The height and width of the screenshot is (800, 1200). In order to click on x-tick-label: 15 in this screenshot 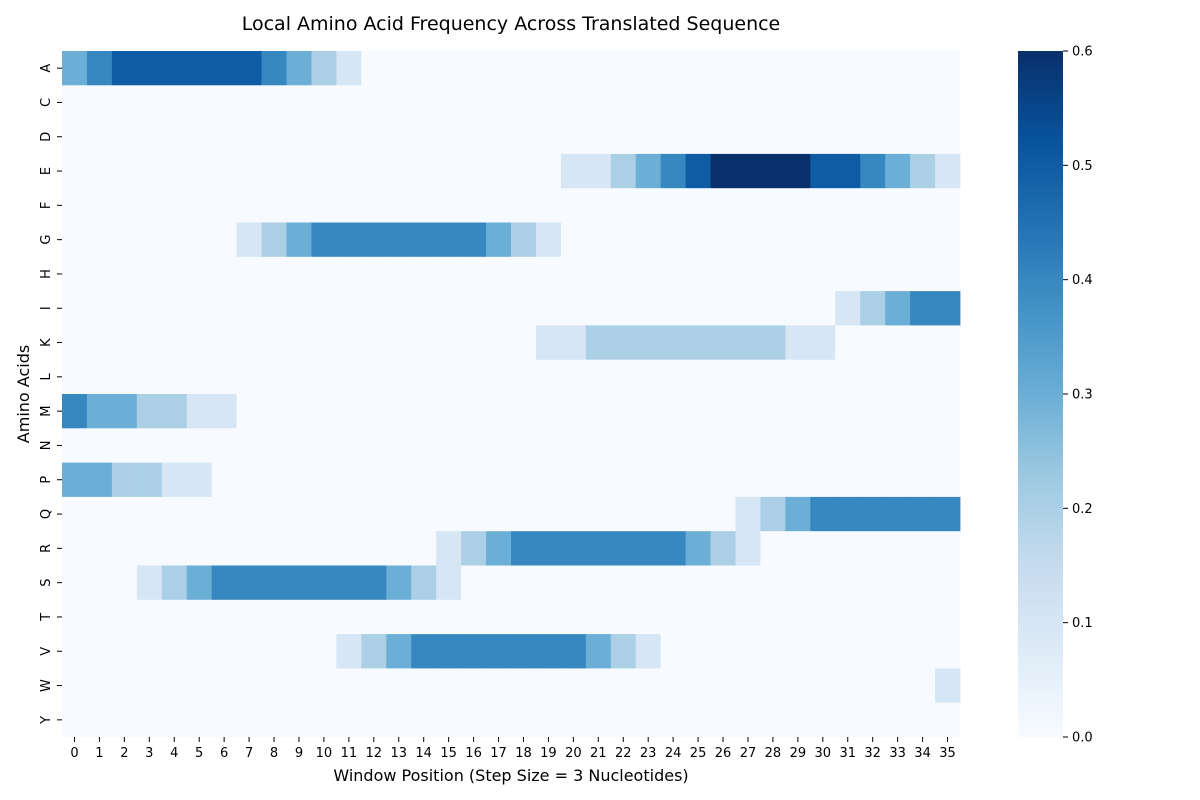, I will do `click(448, 753)`.